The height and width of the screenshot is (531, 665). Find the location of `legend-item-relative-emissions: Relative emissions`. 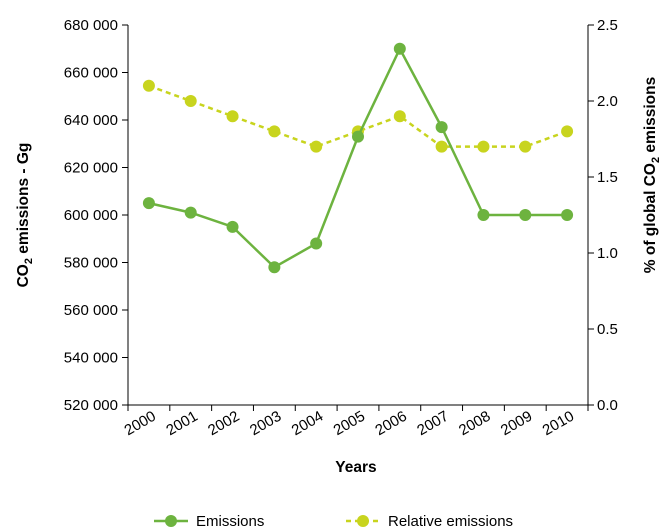

legend-item-relative-emissions: Relative emissions is located at coordinates (429, 521).